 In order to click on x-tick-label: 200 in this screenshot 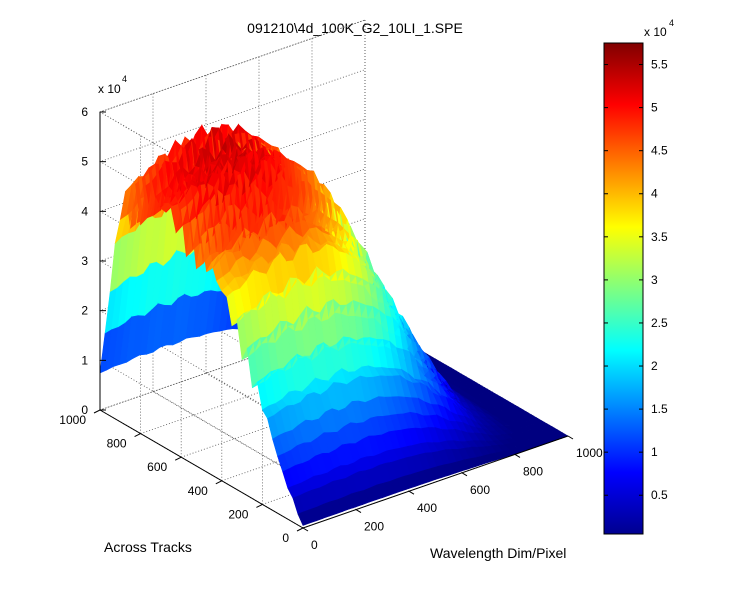, I will do `click(374, 527)`.